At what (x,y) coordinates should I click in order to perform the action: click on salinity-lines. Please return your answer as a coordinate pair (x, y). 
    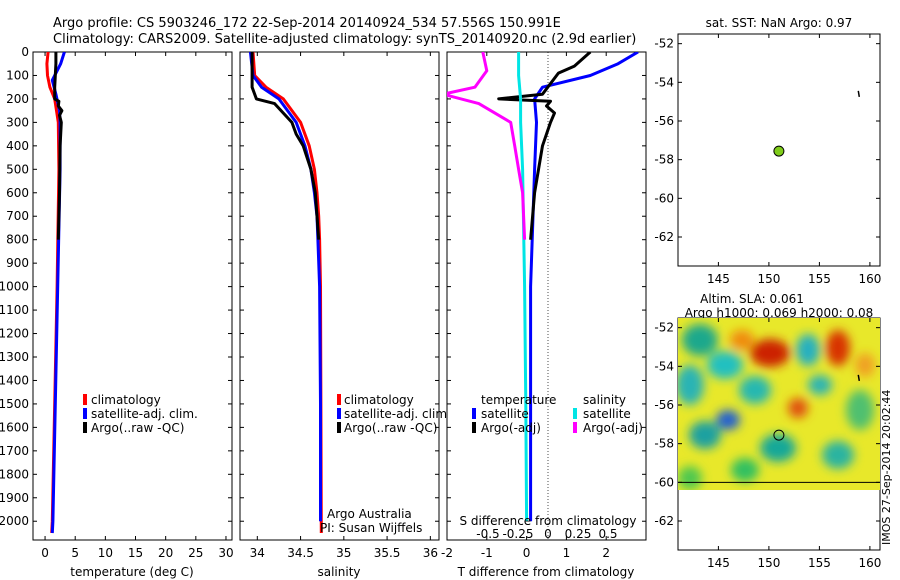
    Looking at the image, I should click on (285, 293).